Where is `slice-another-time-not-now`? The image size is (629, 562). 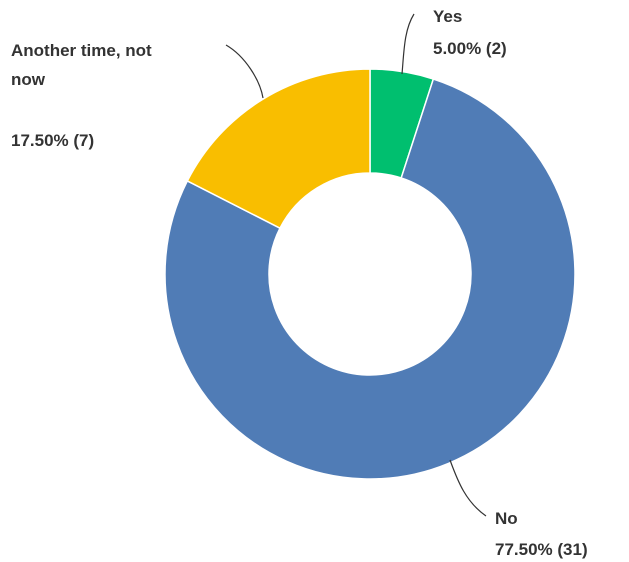
slice-another-time-not-now is located at coordinates (278, 149).